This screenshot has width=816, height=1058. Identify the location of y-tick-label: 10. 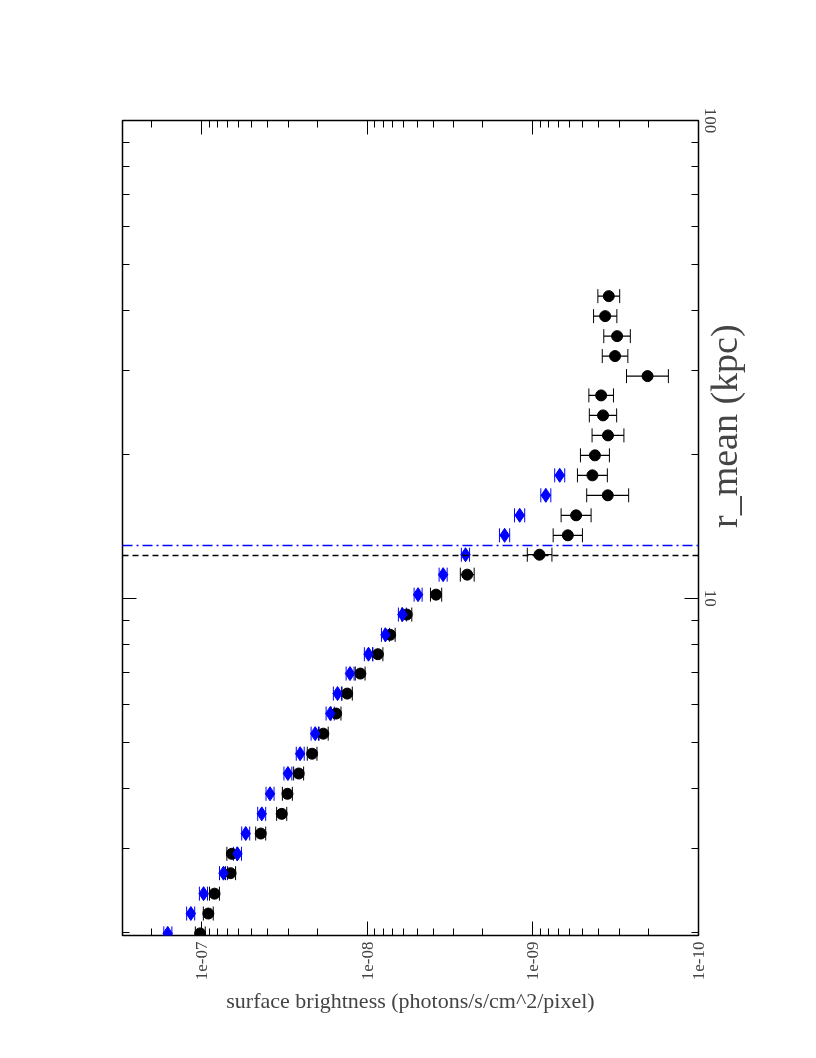
(710, 598).